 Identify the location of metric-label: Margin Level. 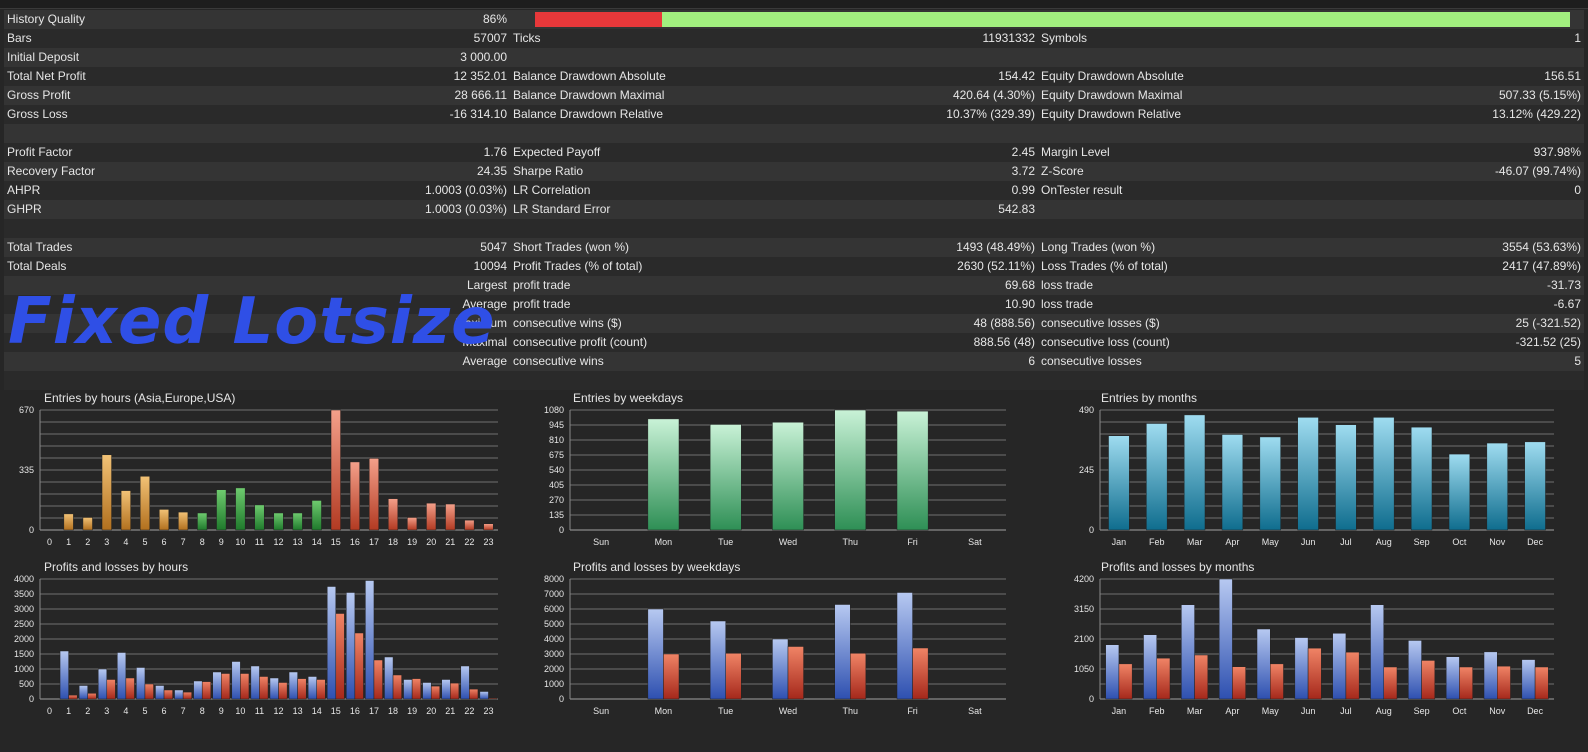
(1075, 152).